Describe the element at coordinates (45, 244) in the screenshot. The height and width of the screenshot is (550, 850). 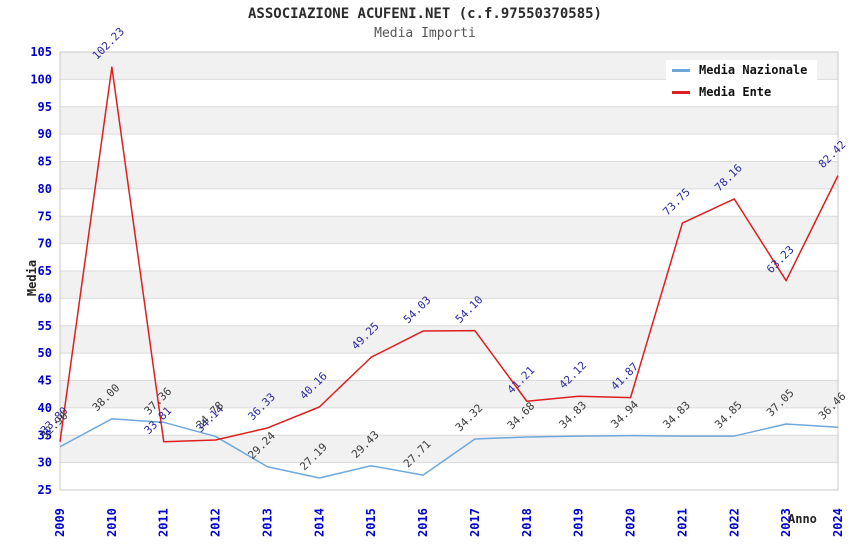
I see `y-tick-label: 70` at that location.